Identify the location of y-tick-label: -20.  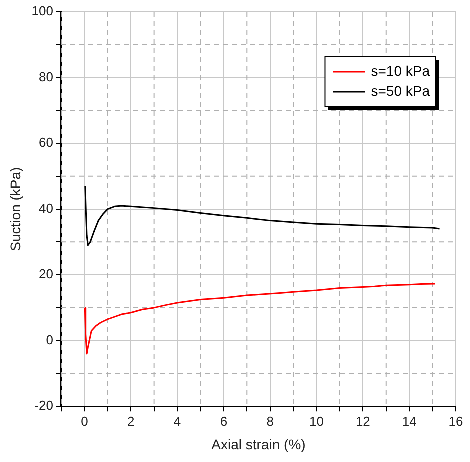
(44, 406).